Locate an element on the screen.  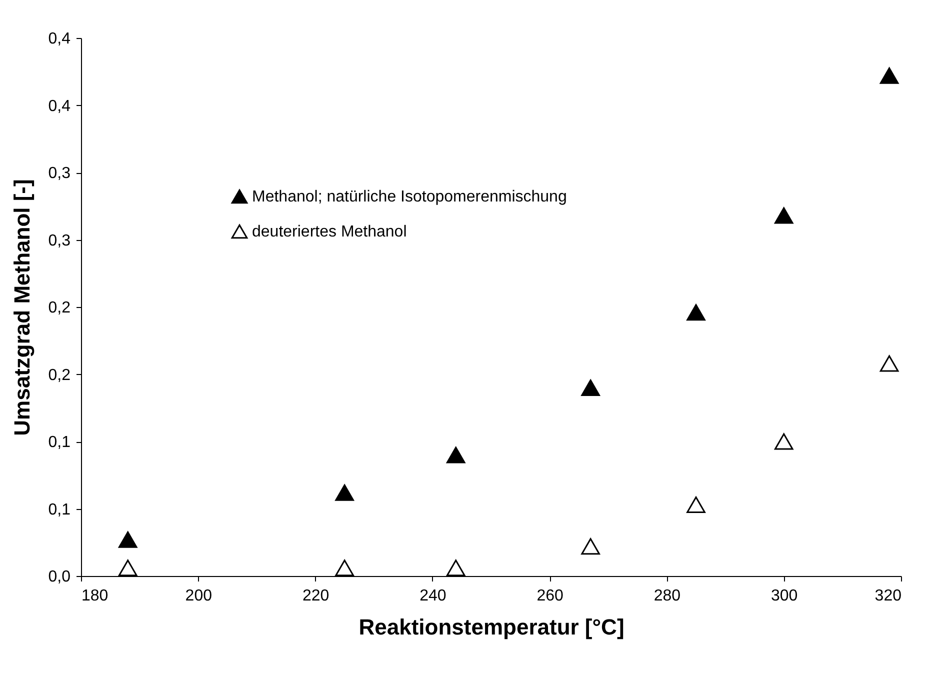
x-tick-label: 240 is located at coordinates (433, 596).